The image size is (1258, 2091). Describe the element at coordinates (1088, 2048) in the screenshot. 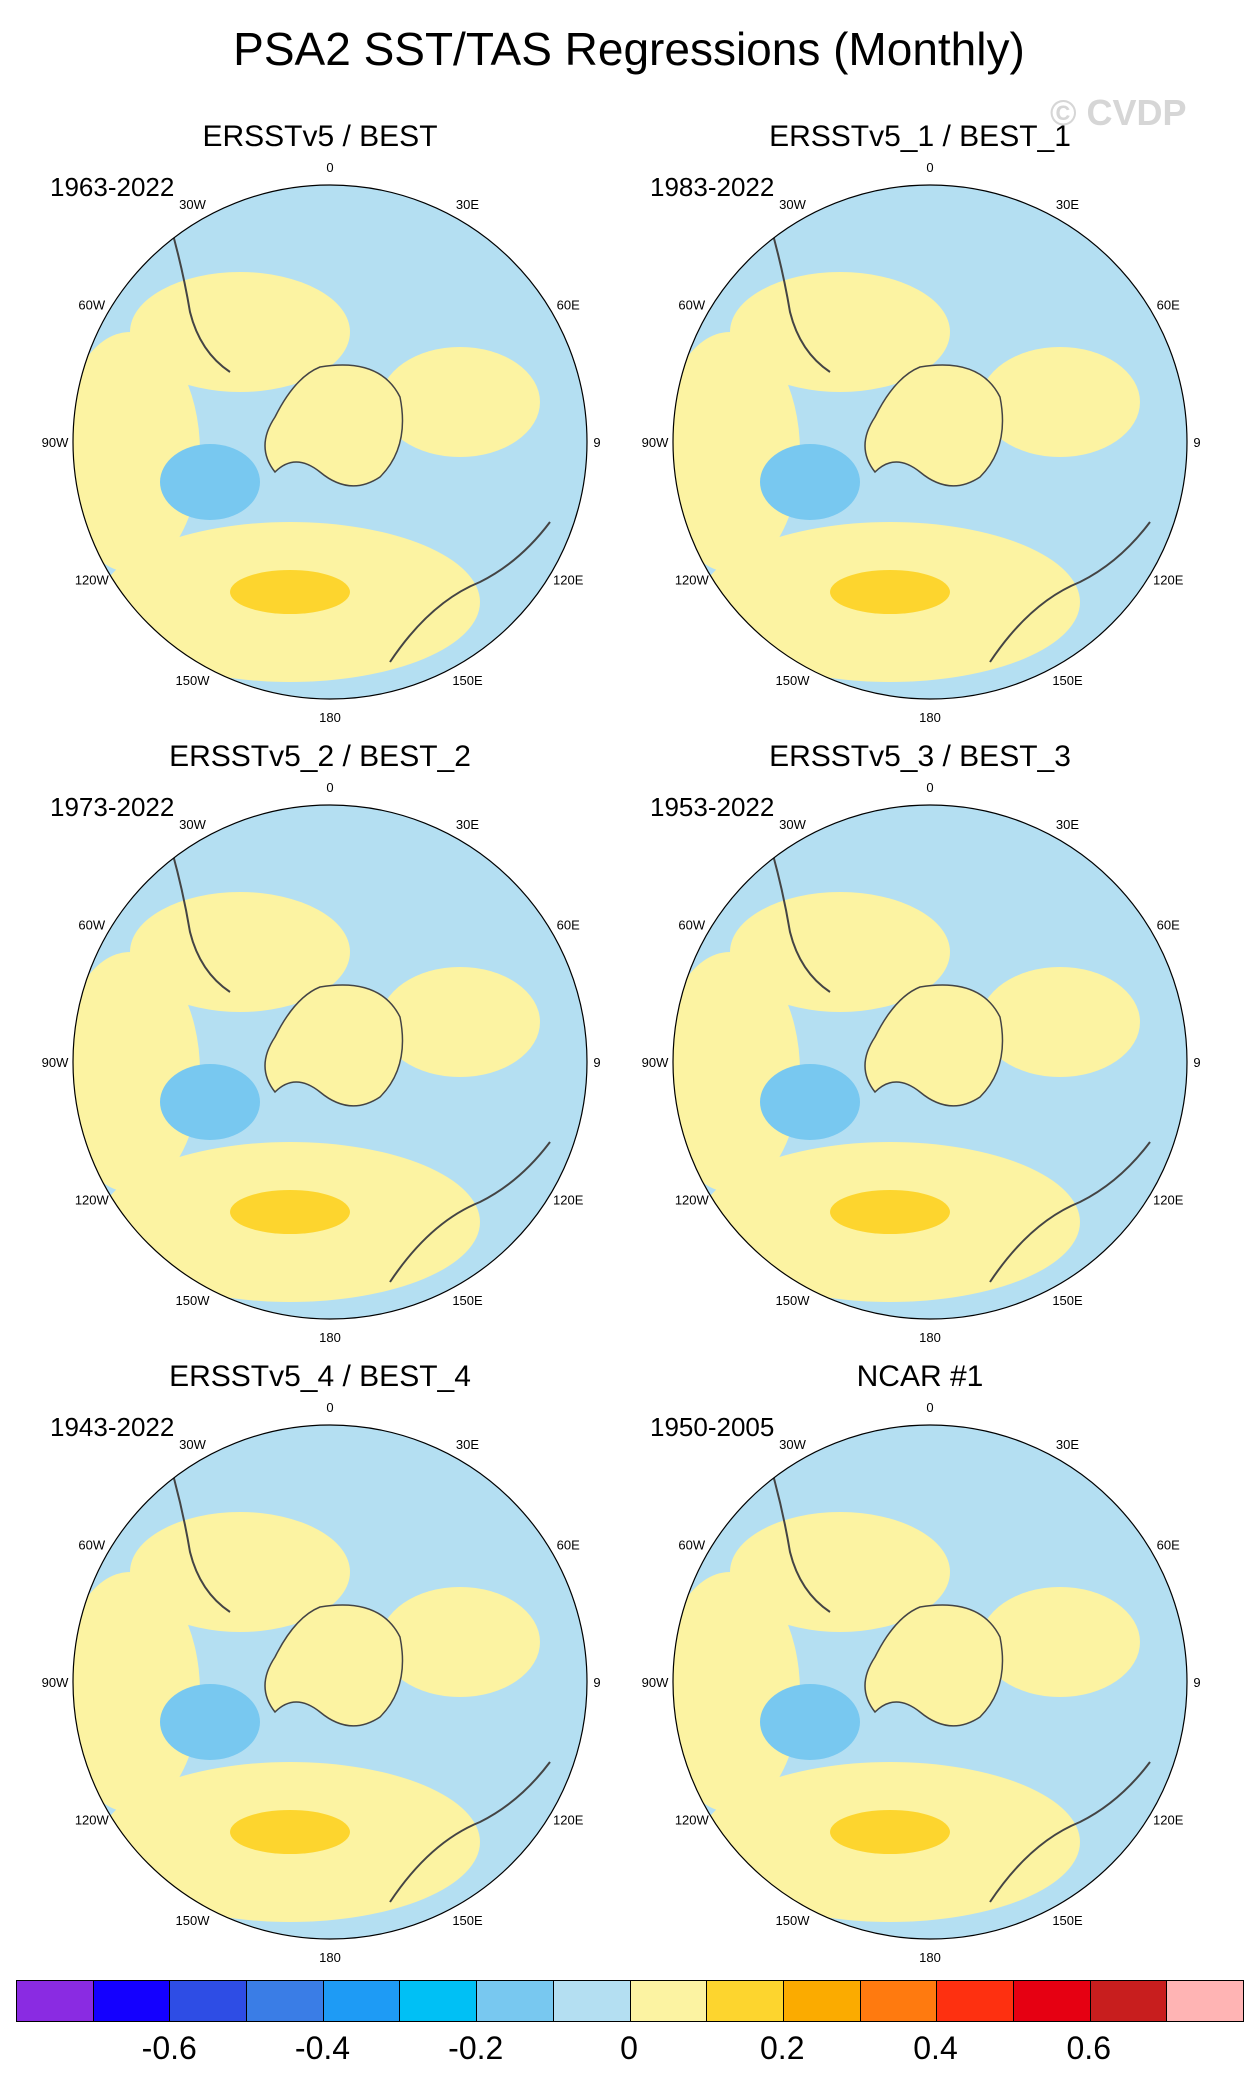

I see `colorbar-label: 0.6` at that location.